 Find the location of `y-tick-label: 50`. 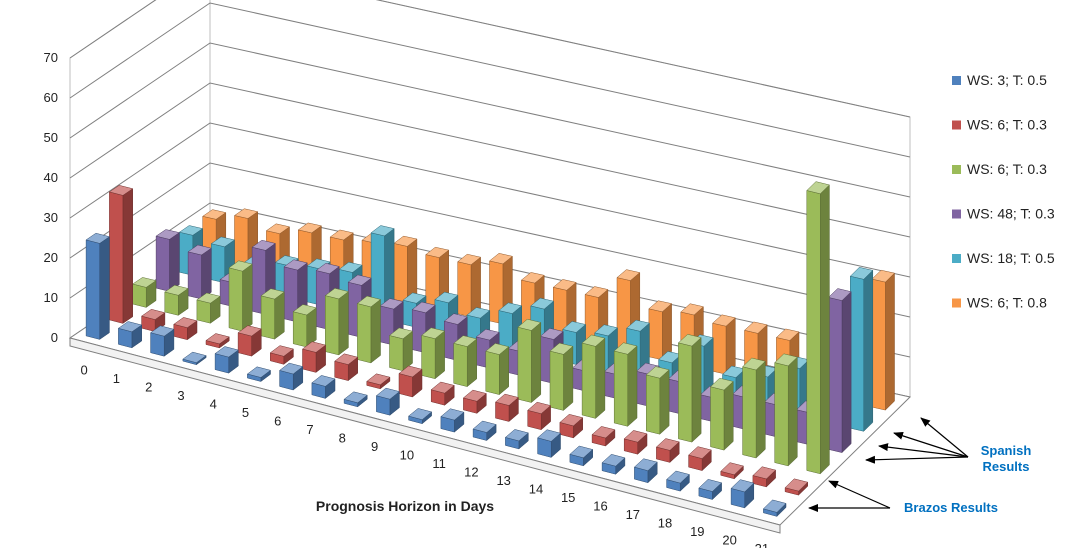

y-tick-label: 50 is located at coordinates (51, 137).